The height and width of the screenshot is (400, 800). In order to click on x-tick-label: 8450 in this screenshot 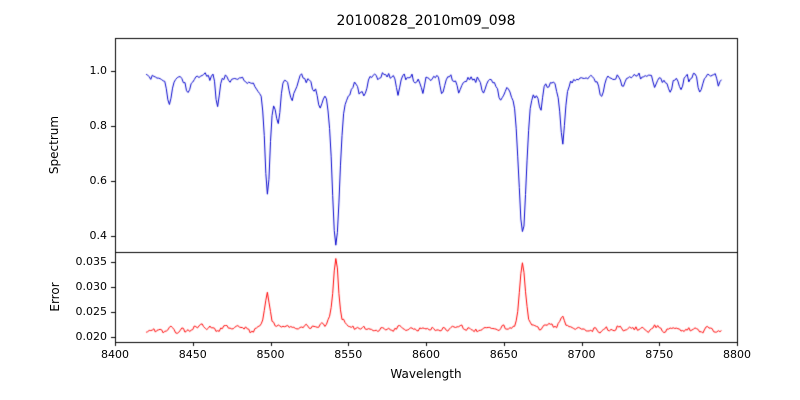, I will do `click(192, 354)`.